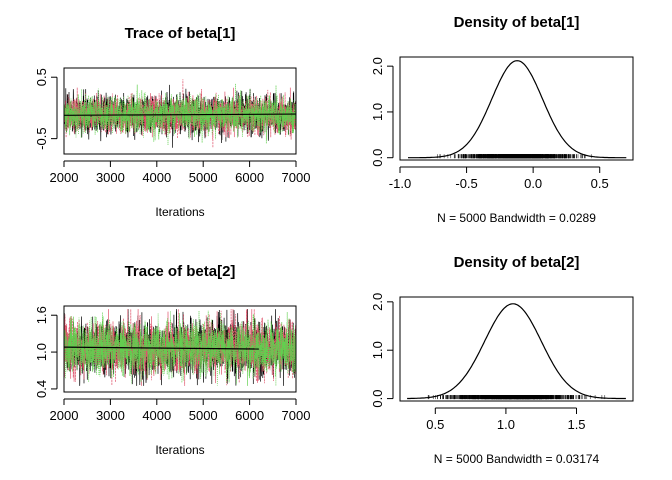  Describe the element at coordinates (41, 315) in the screenshot. I see `y-tick-label: 1.6` at that location.